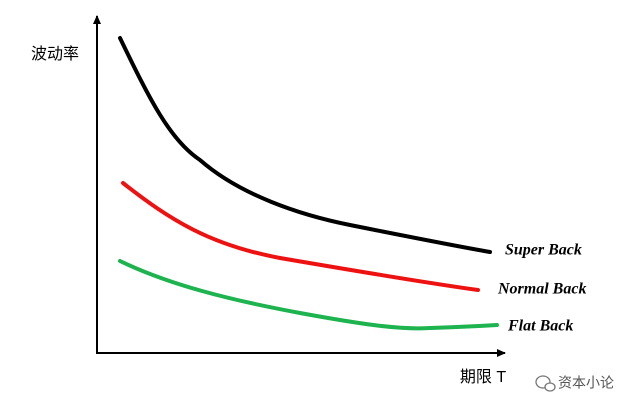 Image resolution: width=640 pixels, height=415 pixels. What do you see at coordinates (483, 377) in the screenshot?
I see `x-axis-label: 期限 T` at bounding box center [483, 377].